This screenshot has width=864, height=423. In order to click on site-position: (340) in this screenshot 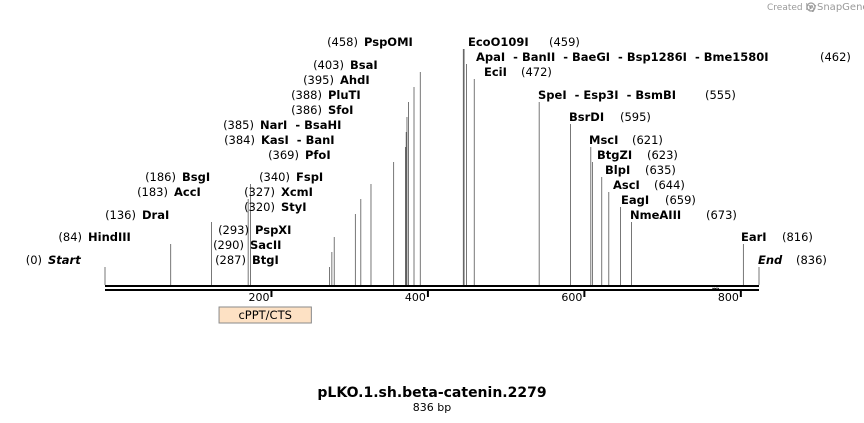, I will do `click(274, 177)`.